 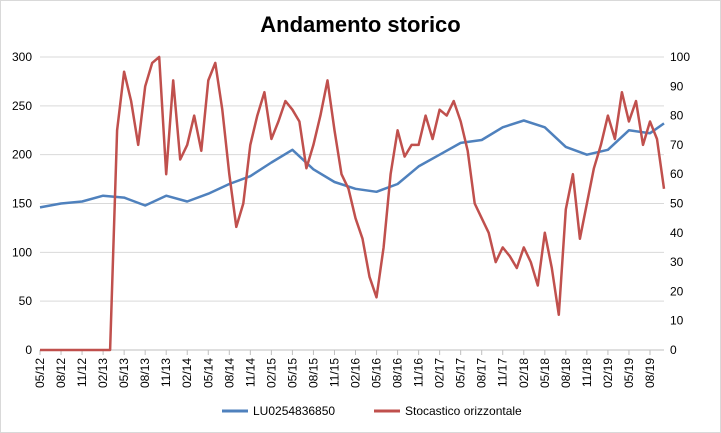 I want to click on right-tick-label: 50, so click(x=677, y=204).